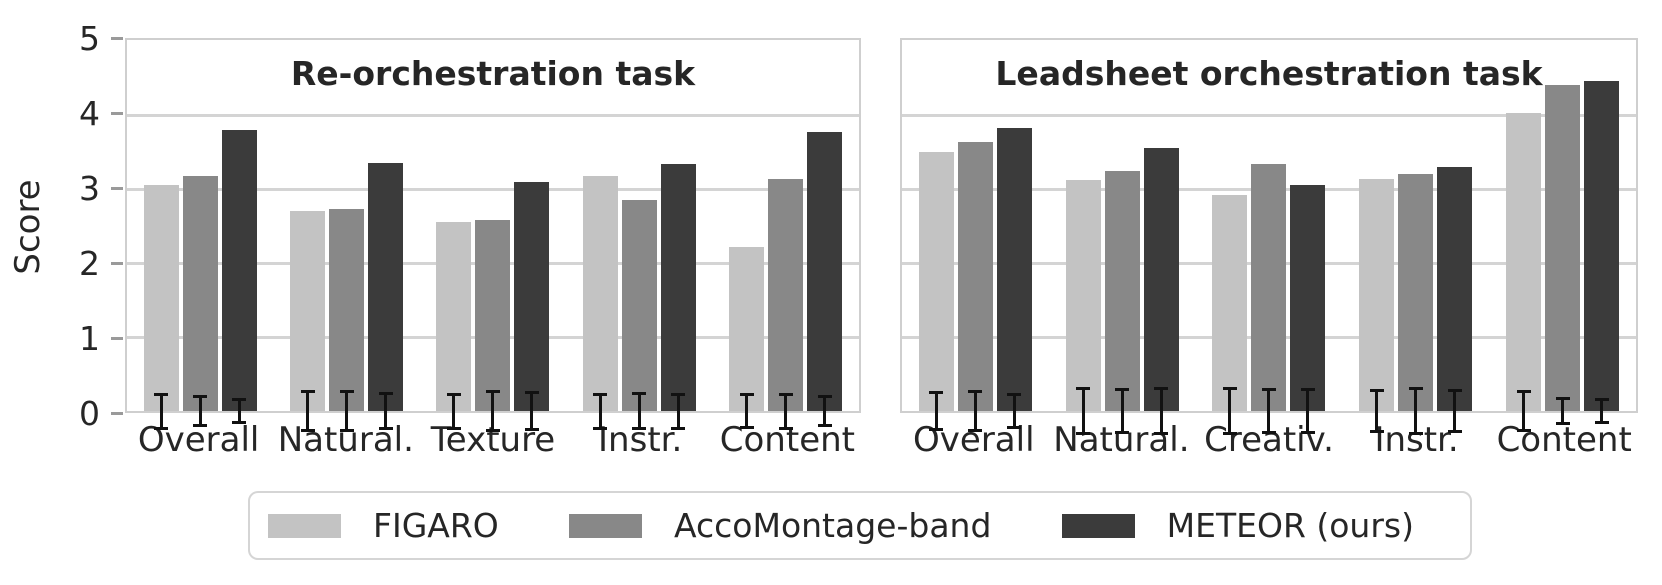  Describe the element at coordinates (605, 525) in the screenshot. I see `legend-swatch-accomontage` at that location.